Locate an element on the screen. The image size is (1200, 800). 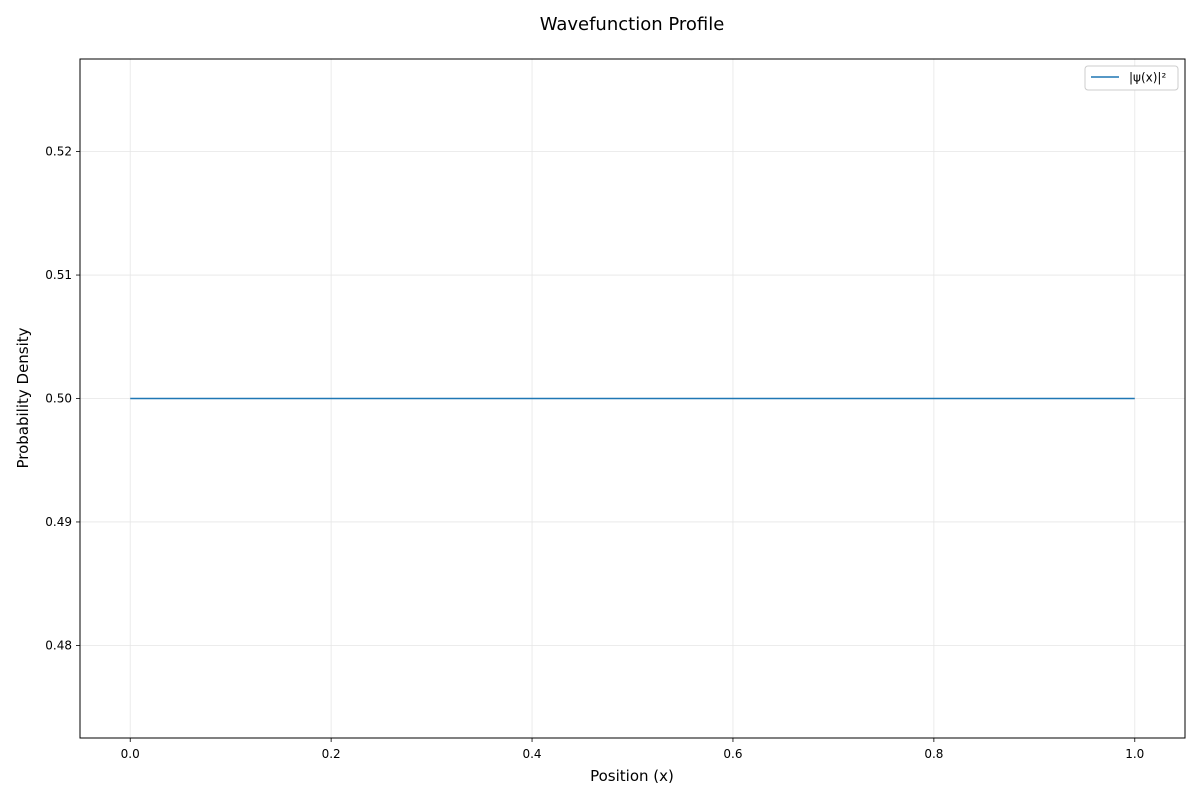
legend-box is located at coordinates (1131, 78).